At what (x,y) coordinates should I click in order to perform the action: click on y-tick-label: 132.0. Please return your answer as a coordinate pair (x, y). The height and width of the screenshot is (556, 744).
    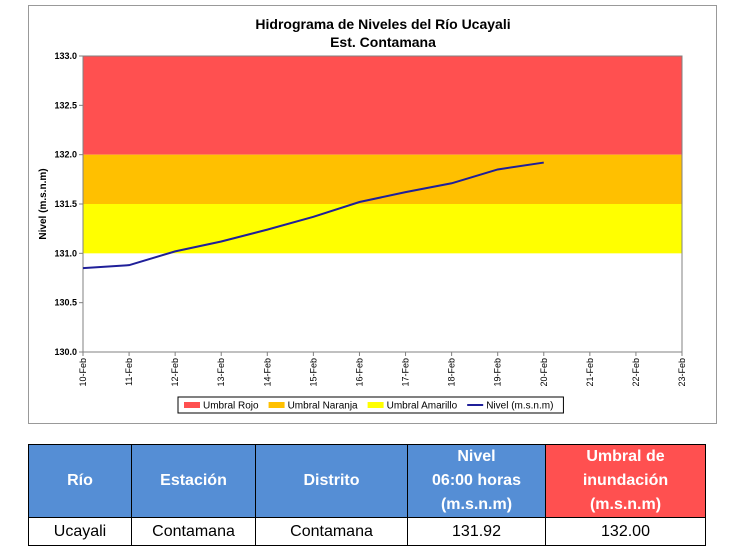
    Looking at the image, I should click on (65, 155).